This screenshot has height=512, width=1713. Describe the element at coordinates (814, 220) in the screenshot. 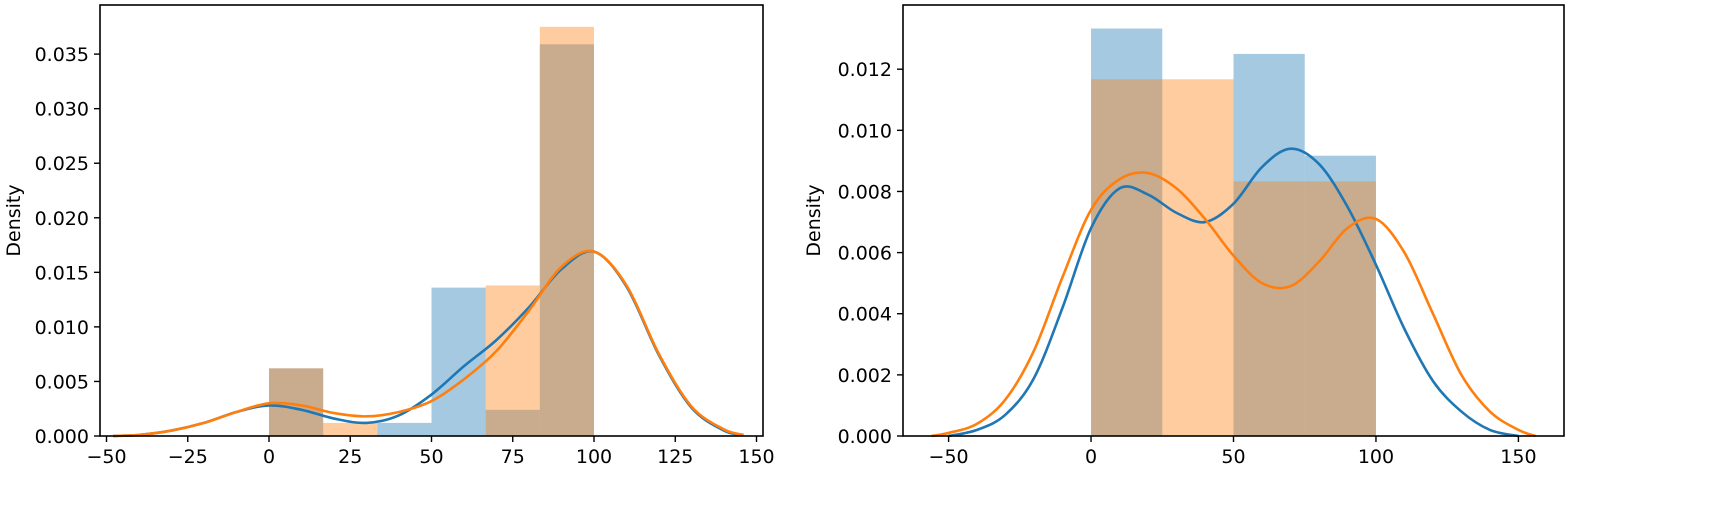

I see `right-y-axis-title: Density` at that location.